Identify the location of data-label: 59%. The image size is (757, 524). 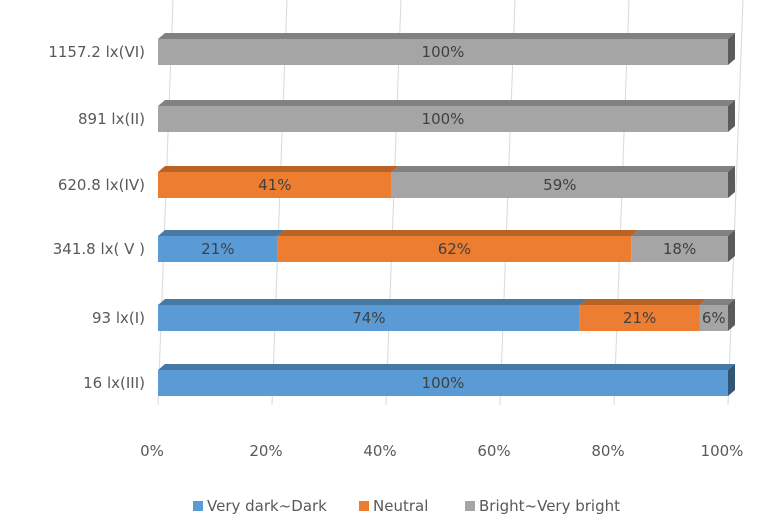
(559, 185).